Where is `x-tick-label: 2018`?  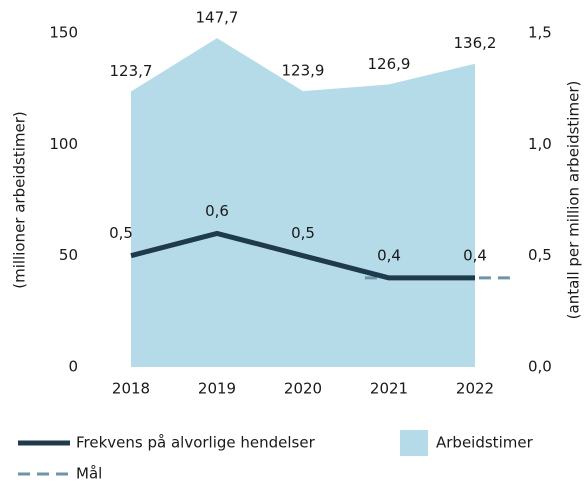 x-tick-label: 2018 is located at coordinates (131, 389).